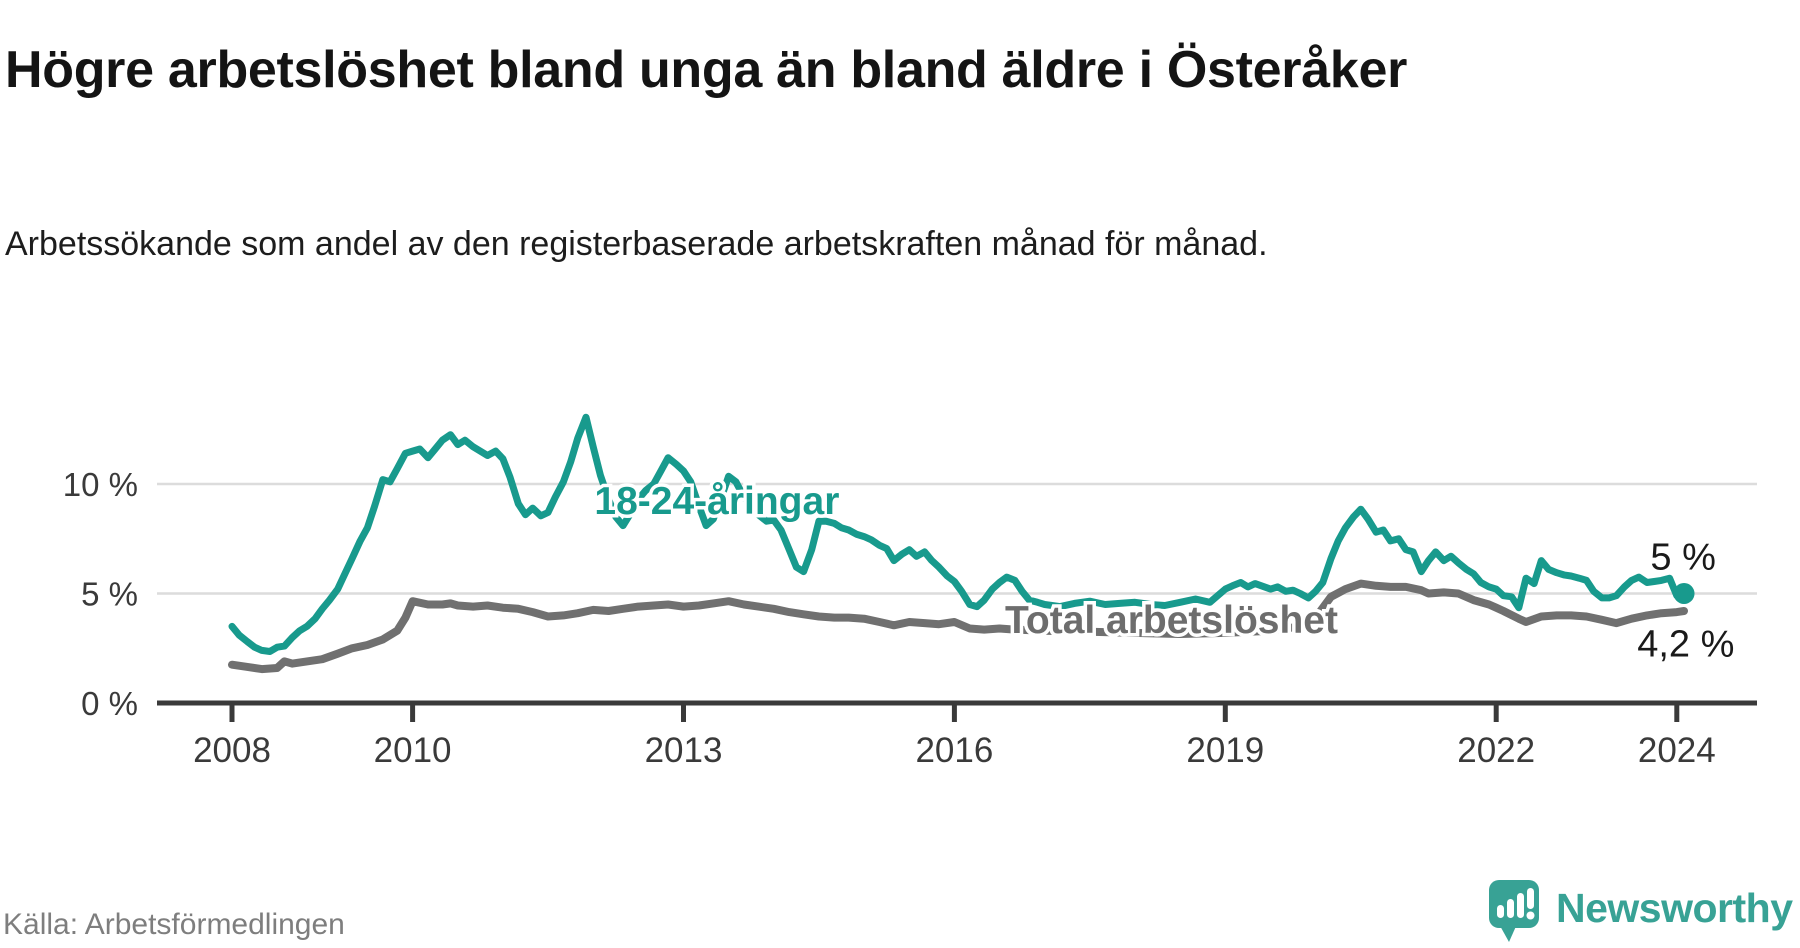 The height and width of the screenshot is (948, 1800). I want to click on end-dot-youth, so click(1684, 593).